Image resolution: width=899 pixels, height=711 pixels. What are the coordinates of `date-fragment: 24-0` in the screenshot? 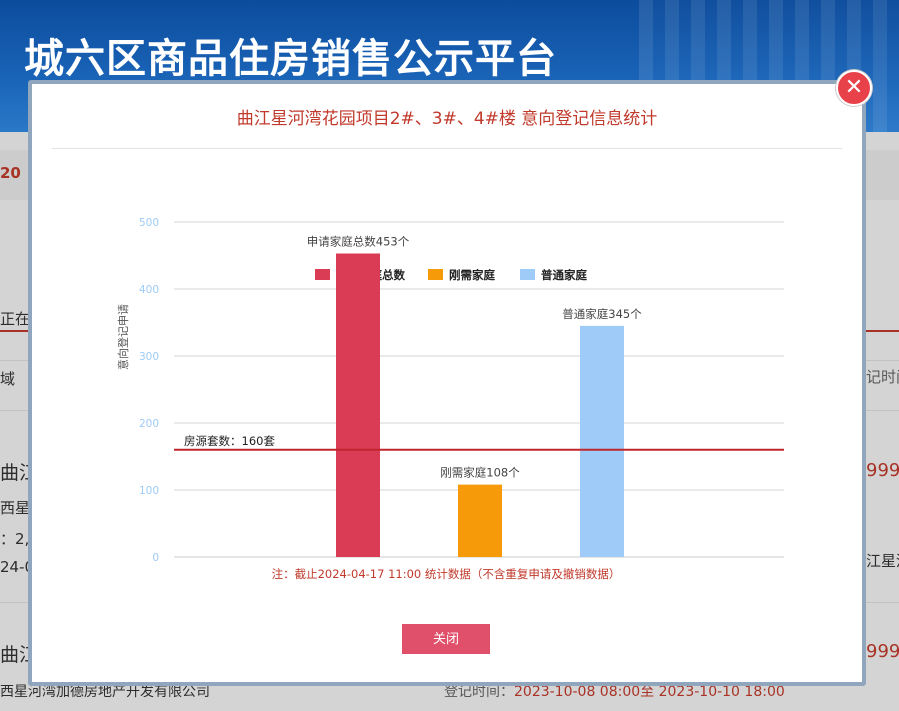 It's located at (17, 567).